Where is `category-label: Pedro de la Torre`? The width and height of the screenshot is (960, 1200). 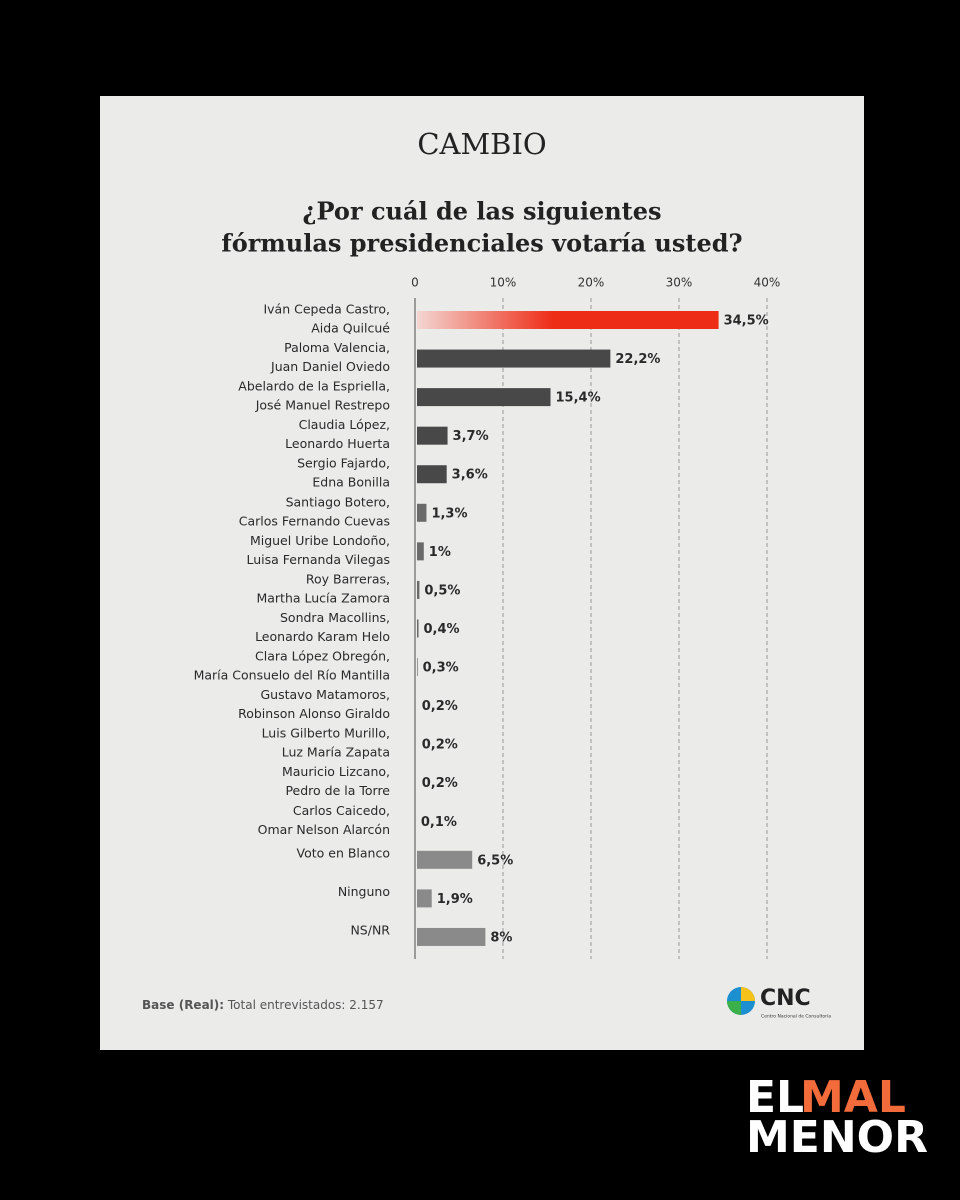 category-label: Pedro de la Torre is located at coordinates (337, 790).